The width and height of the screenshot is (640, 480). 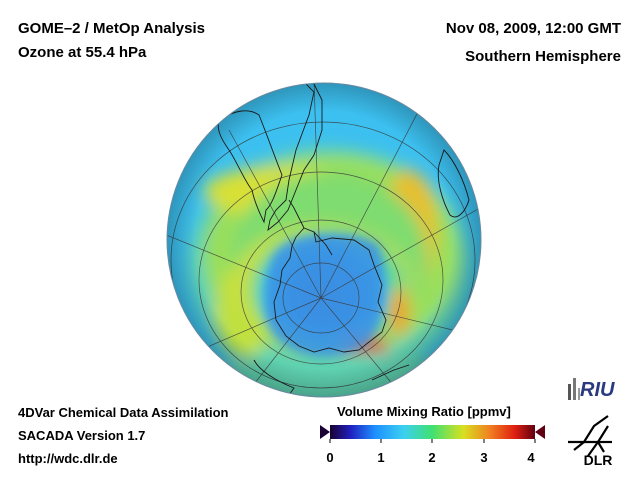 What do you see at coordinates (590, 441) in the screenshot?
I see `dlr-logo: DLR` at bounding box center [590, 441].